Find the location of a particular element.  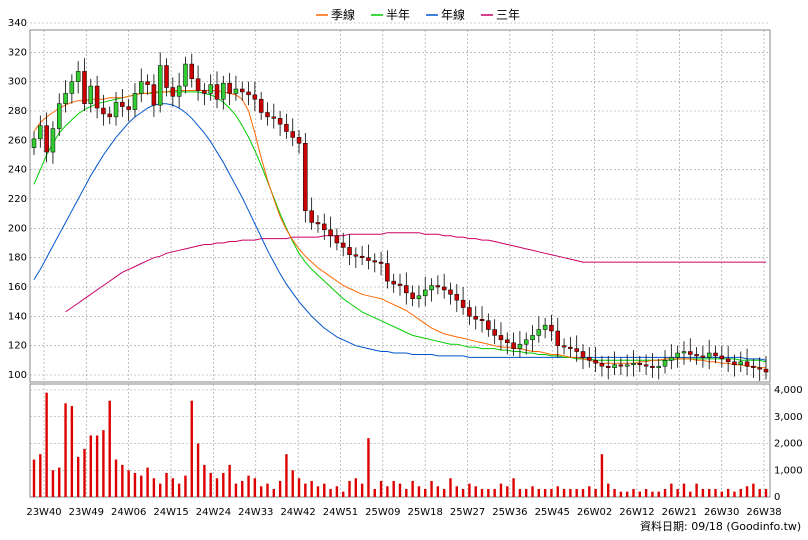

price-tick-label: 120 is located at coordinates (17, 346).